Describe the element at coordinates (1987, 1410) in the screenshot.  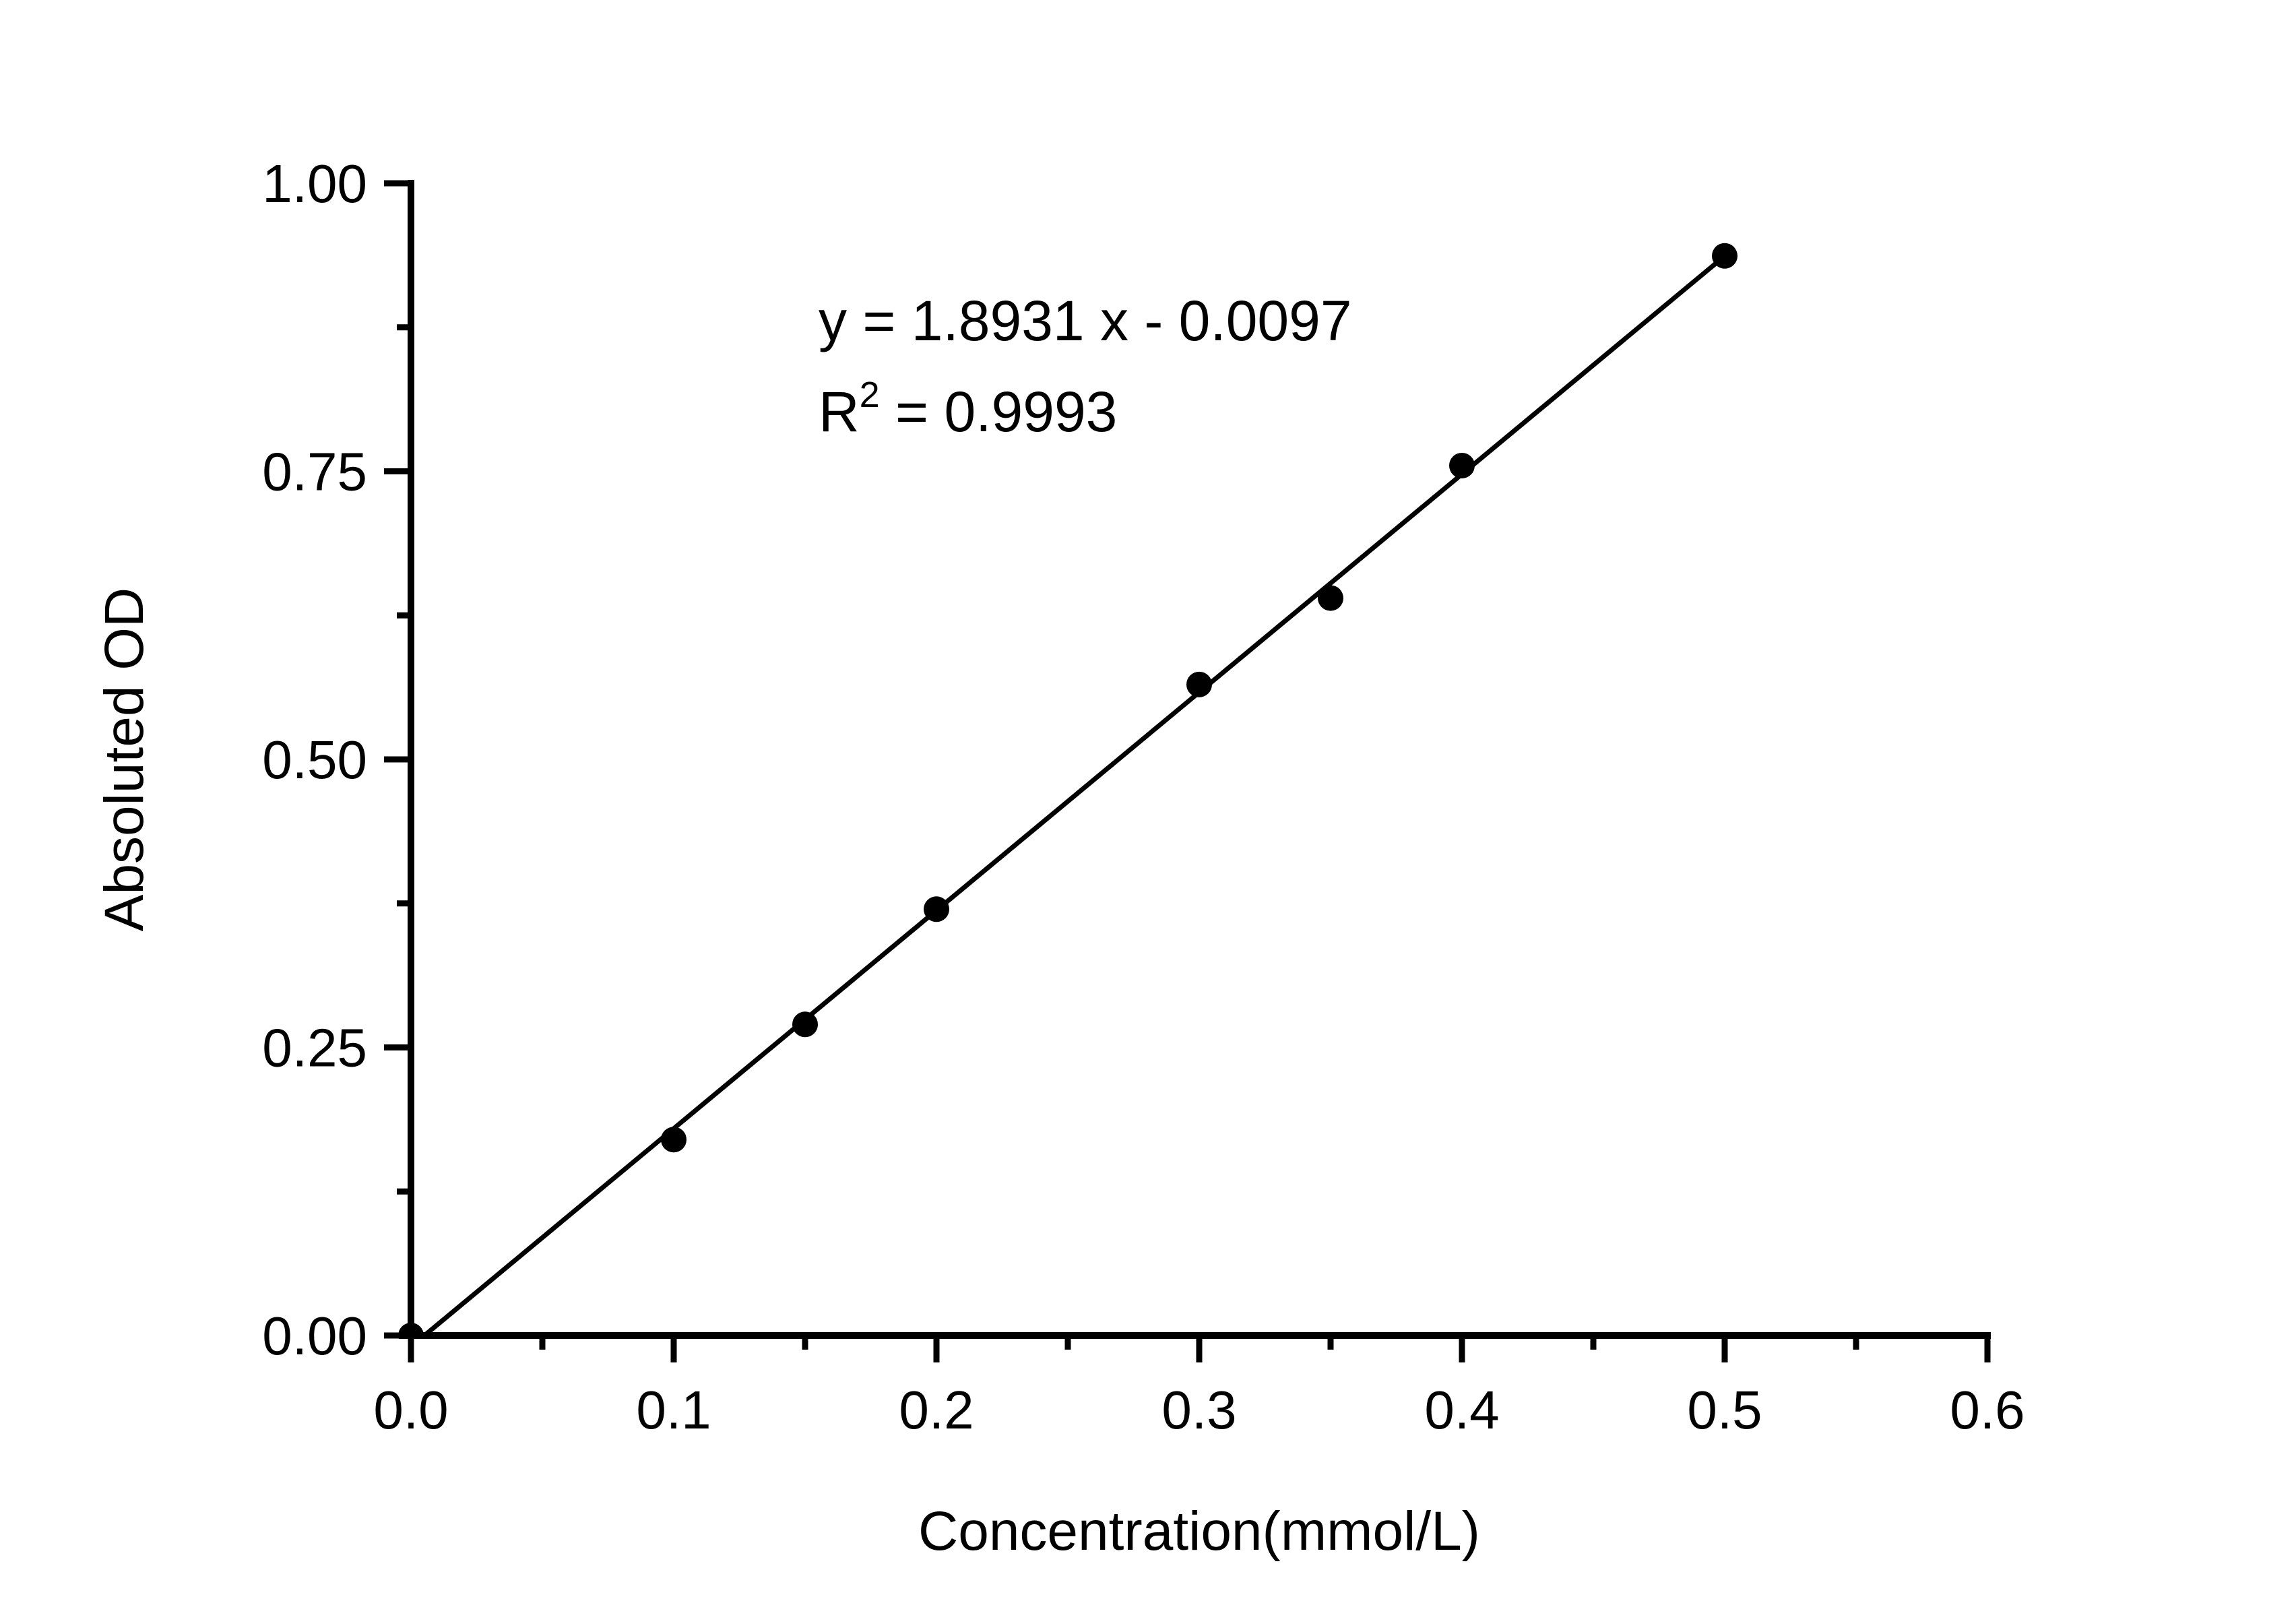
I see `x-tick-label: 0.6` at that location.